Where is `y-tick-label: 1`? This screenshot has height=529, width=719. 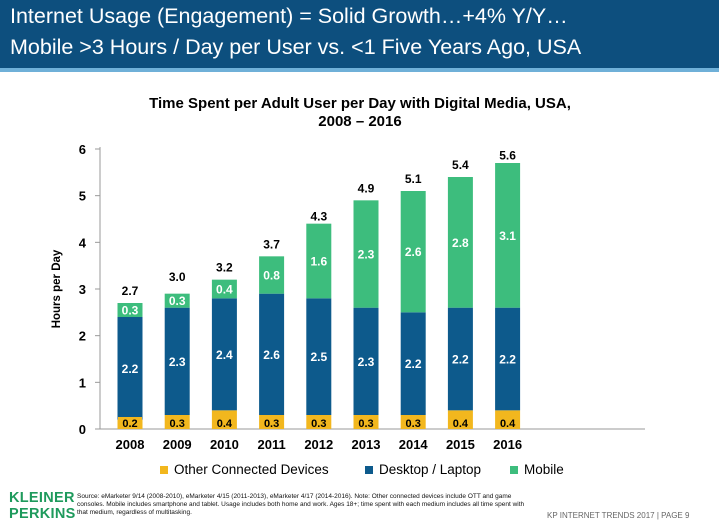
y-tick-label: 1 is located at coordinates (82, 382).